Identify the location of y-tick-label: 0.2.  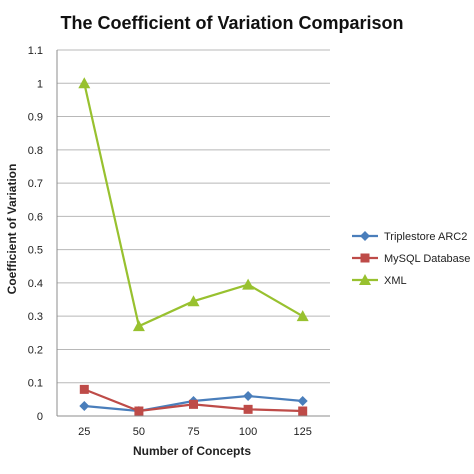
(35, 350).